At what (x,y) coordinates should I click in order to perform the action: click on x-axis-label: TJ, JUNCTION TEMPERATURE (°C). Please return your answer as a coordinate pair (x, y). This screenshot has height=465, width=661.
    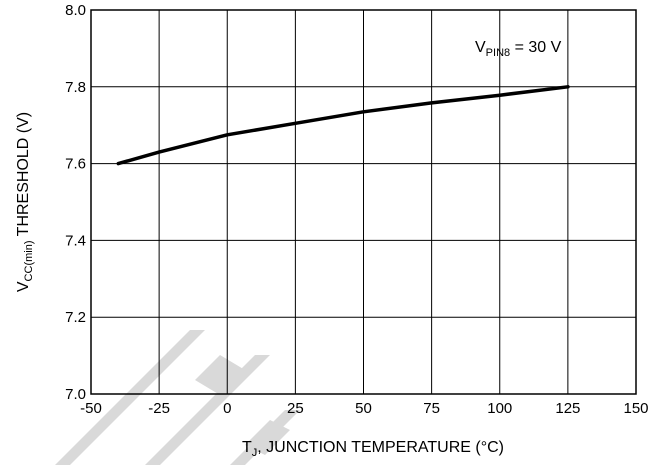
    Looking at the image, I should click on (373, 449).